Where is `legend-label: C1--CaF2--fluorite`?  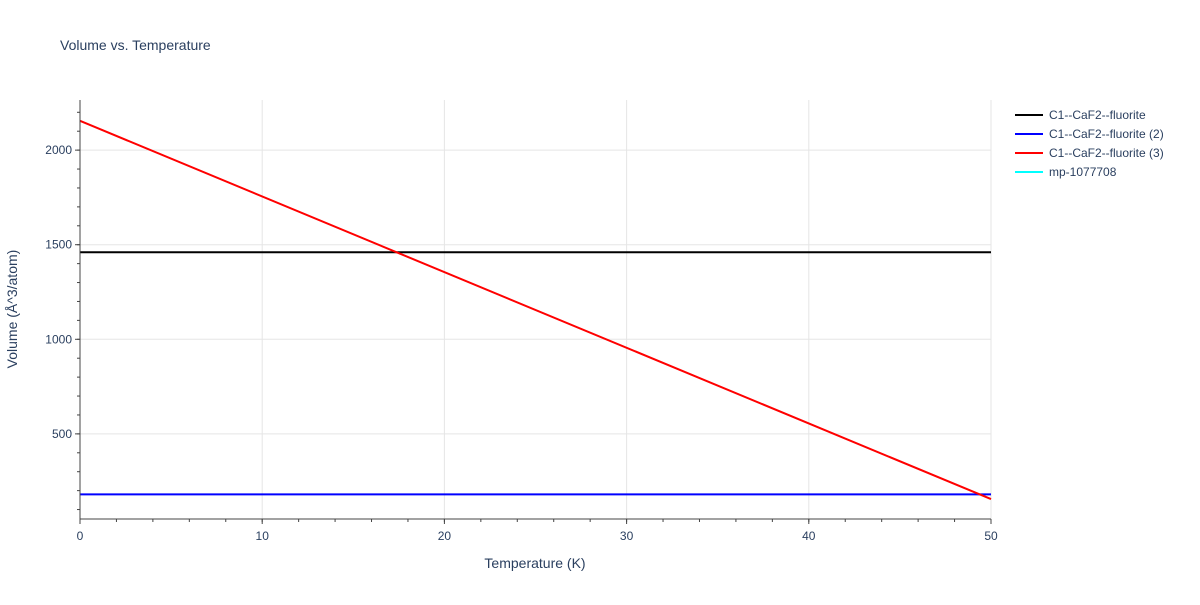 legend-label: C1--CaF2--fluorite is located at coordinates (1097, 115).